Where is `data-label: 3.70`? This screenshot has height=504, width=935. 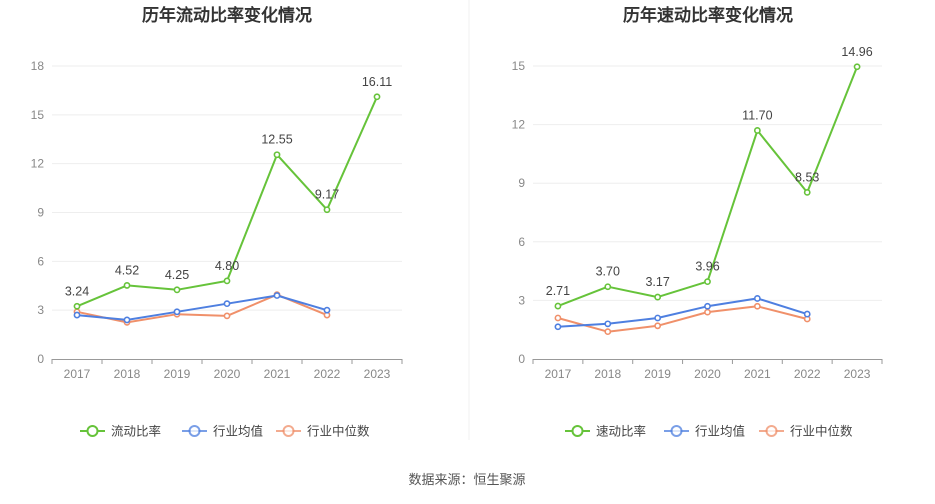 data-label: 3.70 is located at coordinates (608, 272).